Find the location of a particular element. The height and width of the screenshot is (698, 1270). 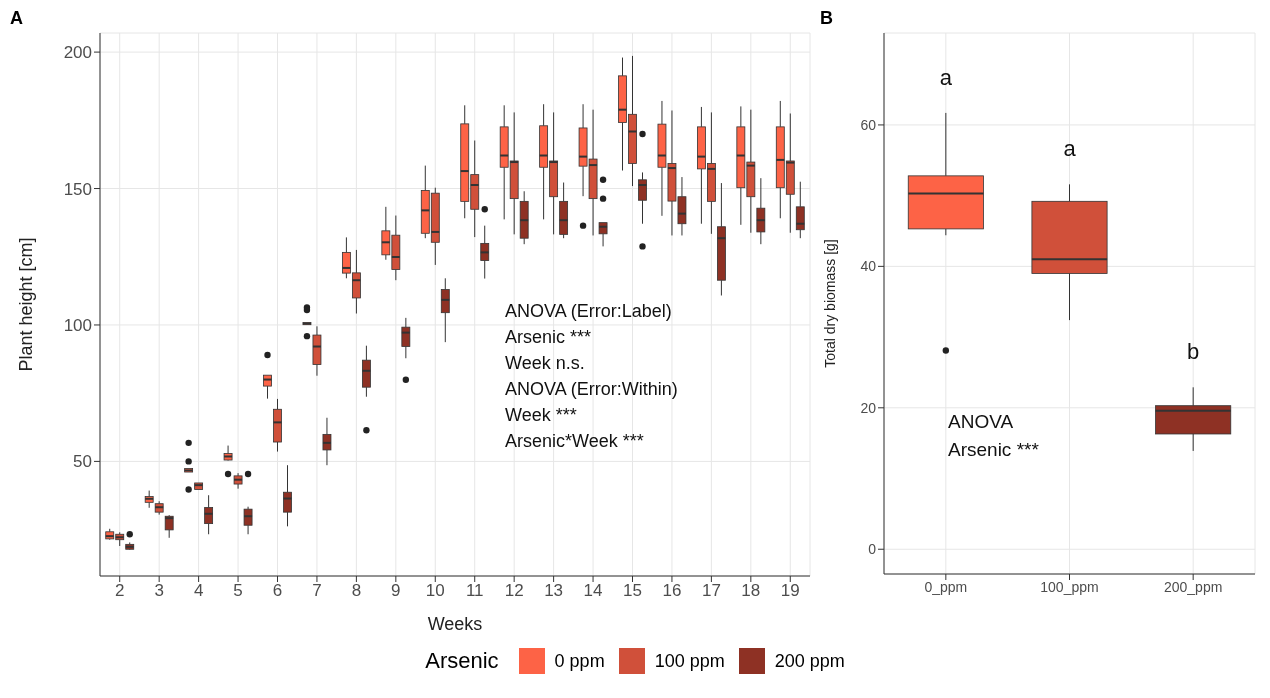

y-tick-label: 60 is located at coordinates (868, 124).